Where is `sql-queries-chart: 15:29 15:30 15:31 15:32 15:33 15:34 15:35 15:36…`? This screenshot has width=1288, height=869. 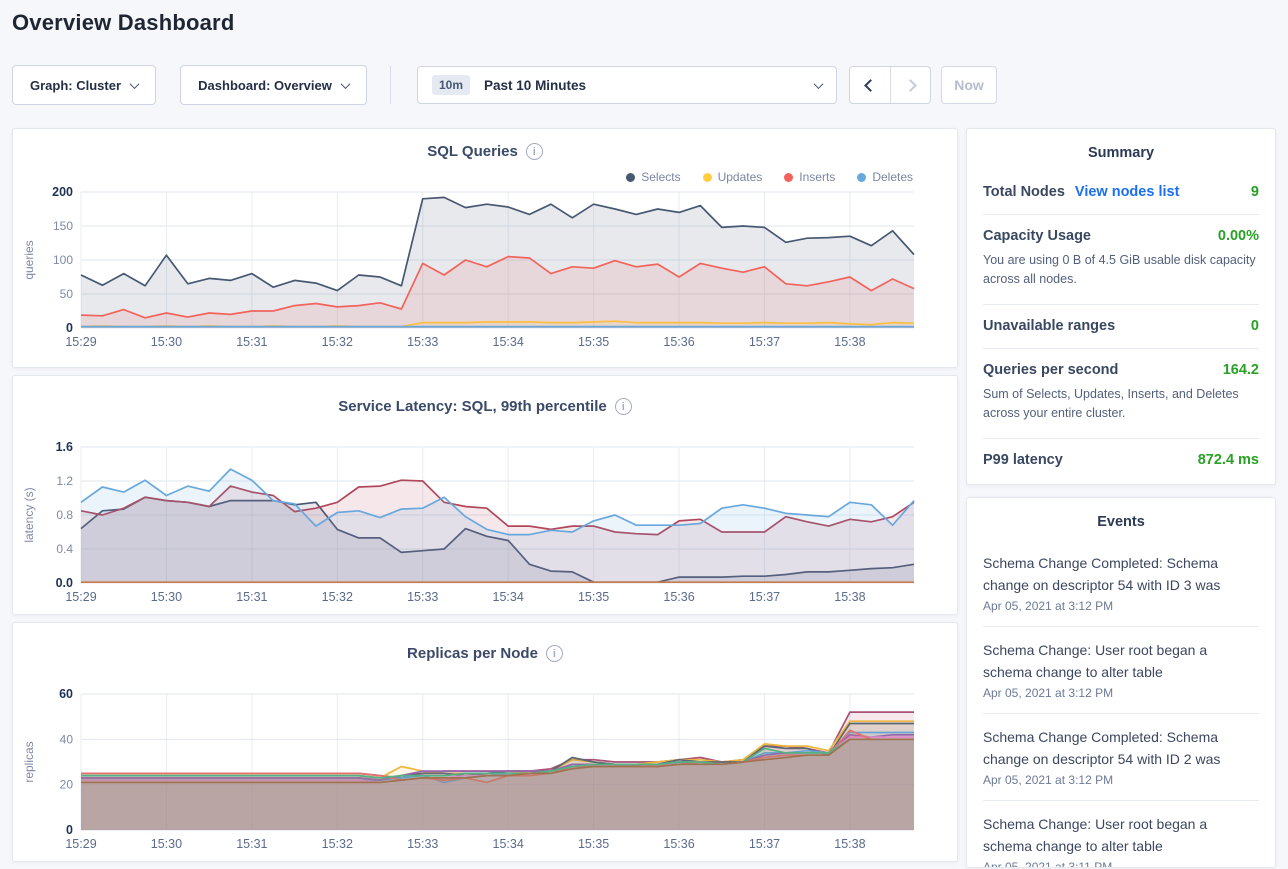
sql-queries-chart: 15:29 15:30 15:31 15:32 15:33 15:34 15:35 15:36… is located at coordinates (485, 272).